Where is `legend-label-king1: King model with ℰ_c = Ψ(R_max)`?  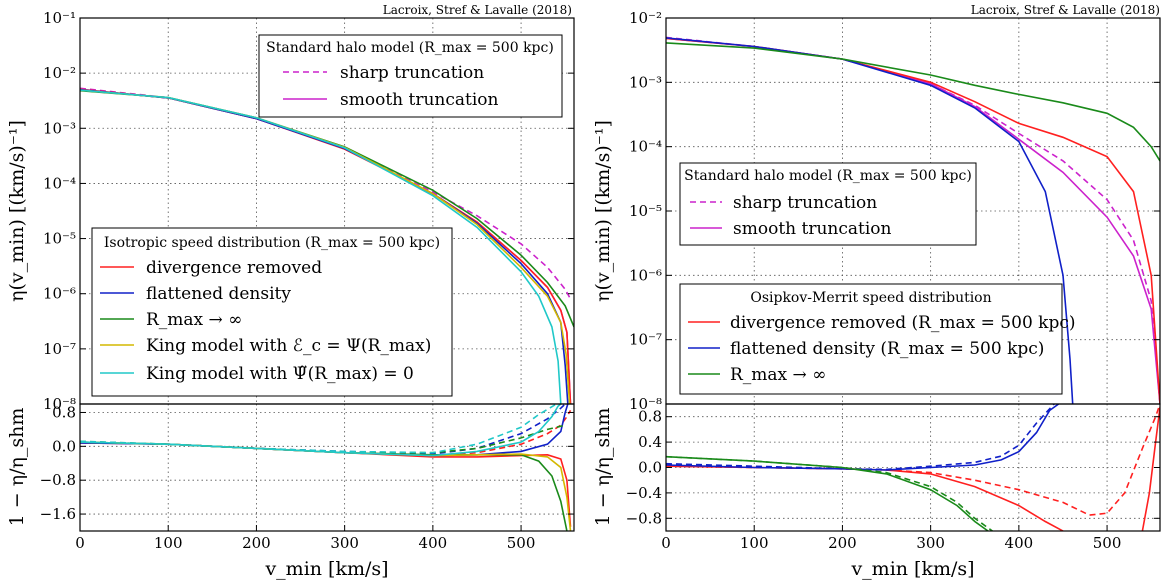 legend-label-king1: King model with ℰ_c = Ψ(R_max) is located at coordinates (288, 346).